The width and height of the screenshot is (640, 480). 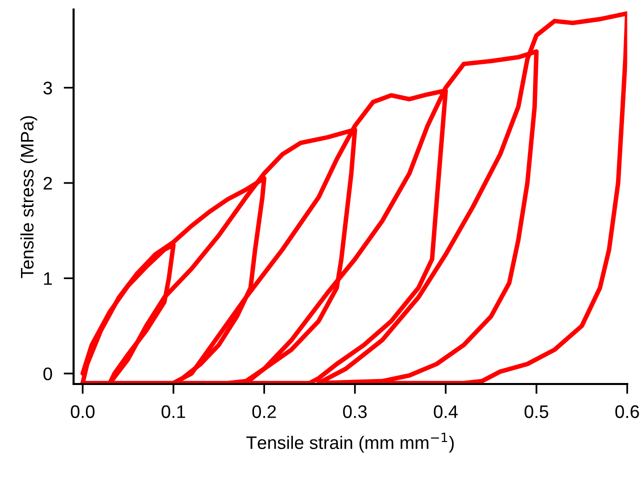 I want to click on x-tick-label: 0.4, so click(x=446, y=411).